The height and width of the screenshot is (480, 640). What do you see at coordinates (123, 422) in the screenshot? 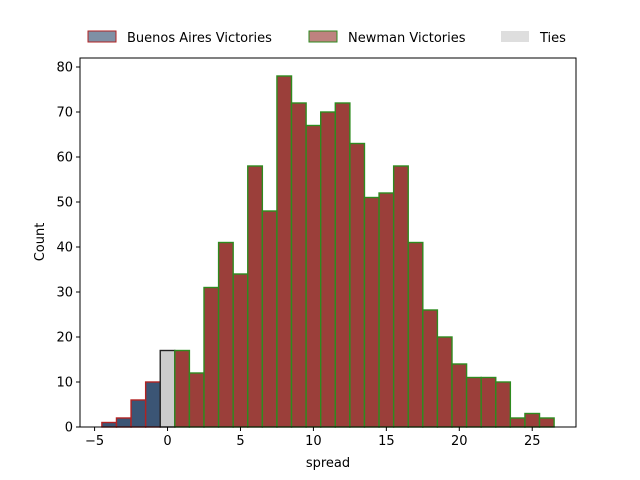
I see `bar-buenos-aires--3` at bounding box center [123, 422].